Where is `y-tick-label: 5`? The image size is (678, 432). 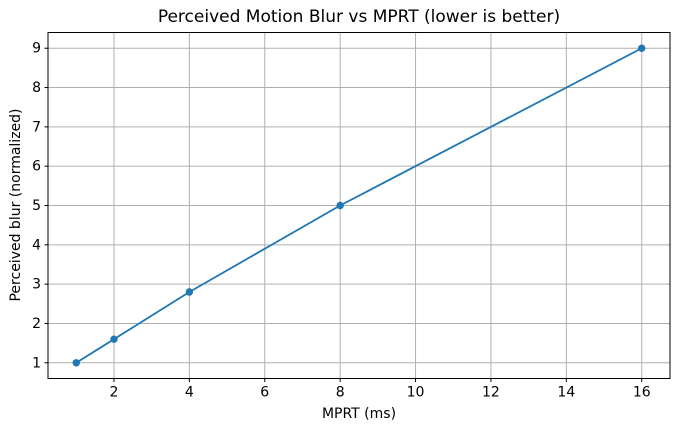 y-tick-label: 5 is located at coordinates (36, 206).